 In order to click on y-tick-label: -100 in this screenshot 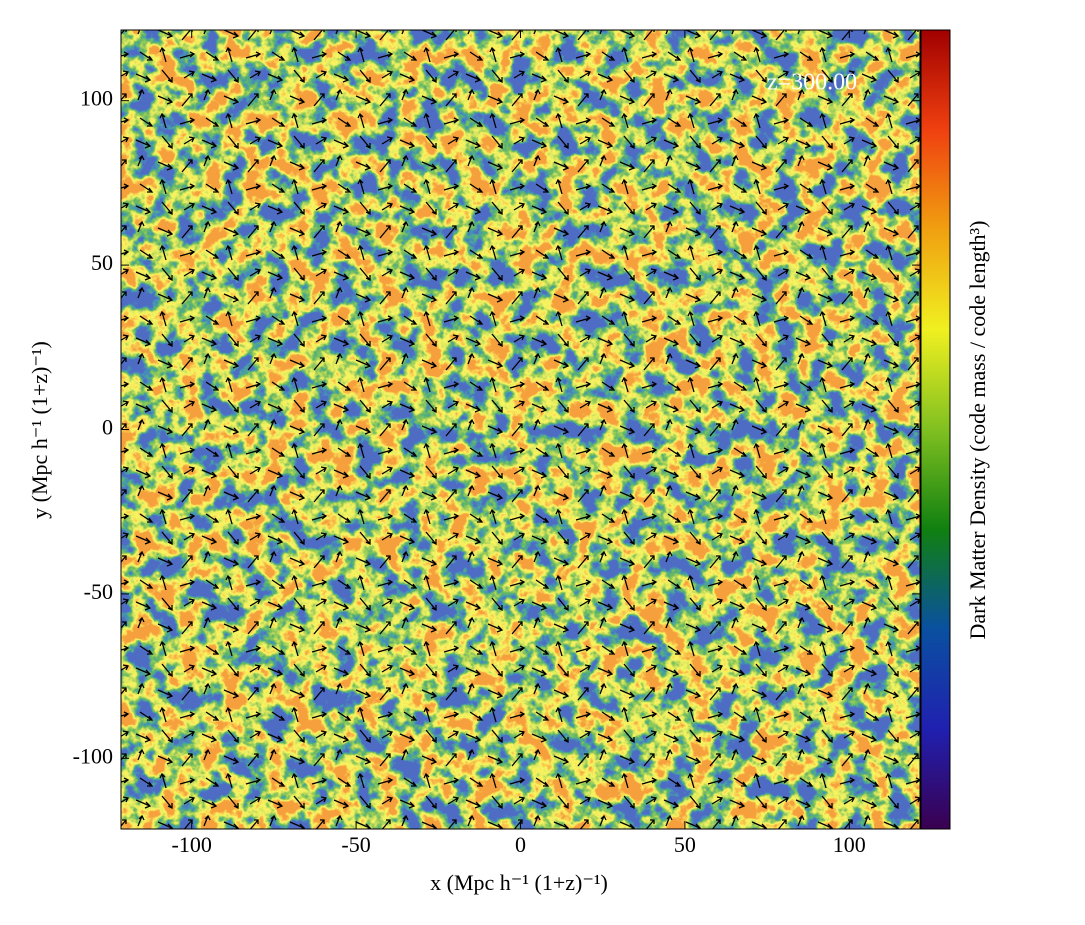, I will do `click(93, 755)`.